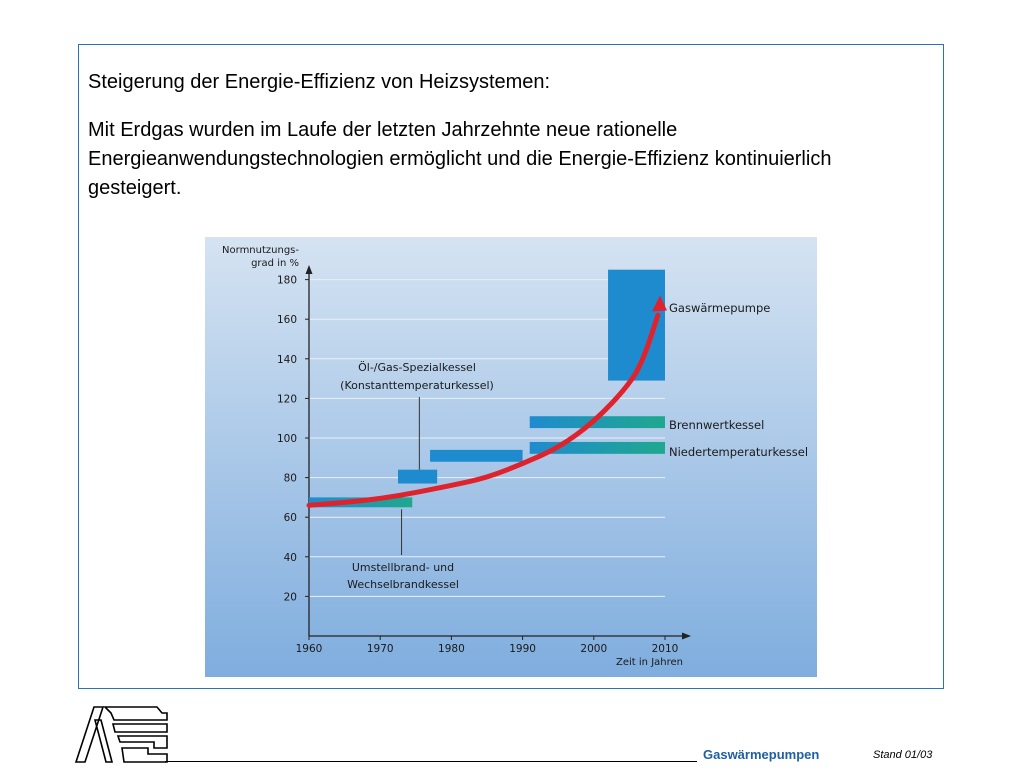  I want to click on footer-date: Stand 01/03, so click(903, 755).